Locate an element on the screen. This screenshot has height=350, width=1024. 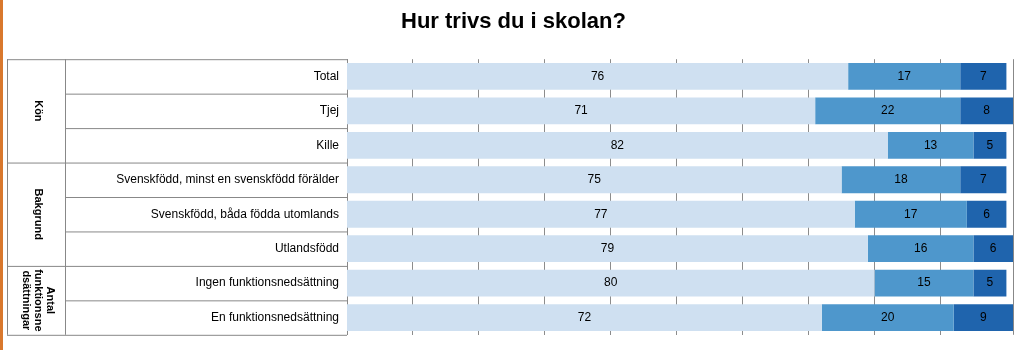
data-label: 9 is located at coordinates (983, 316).